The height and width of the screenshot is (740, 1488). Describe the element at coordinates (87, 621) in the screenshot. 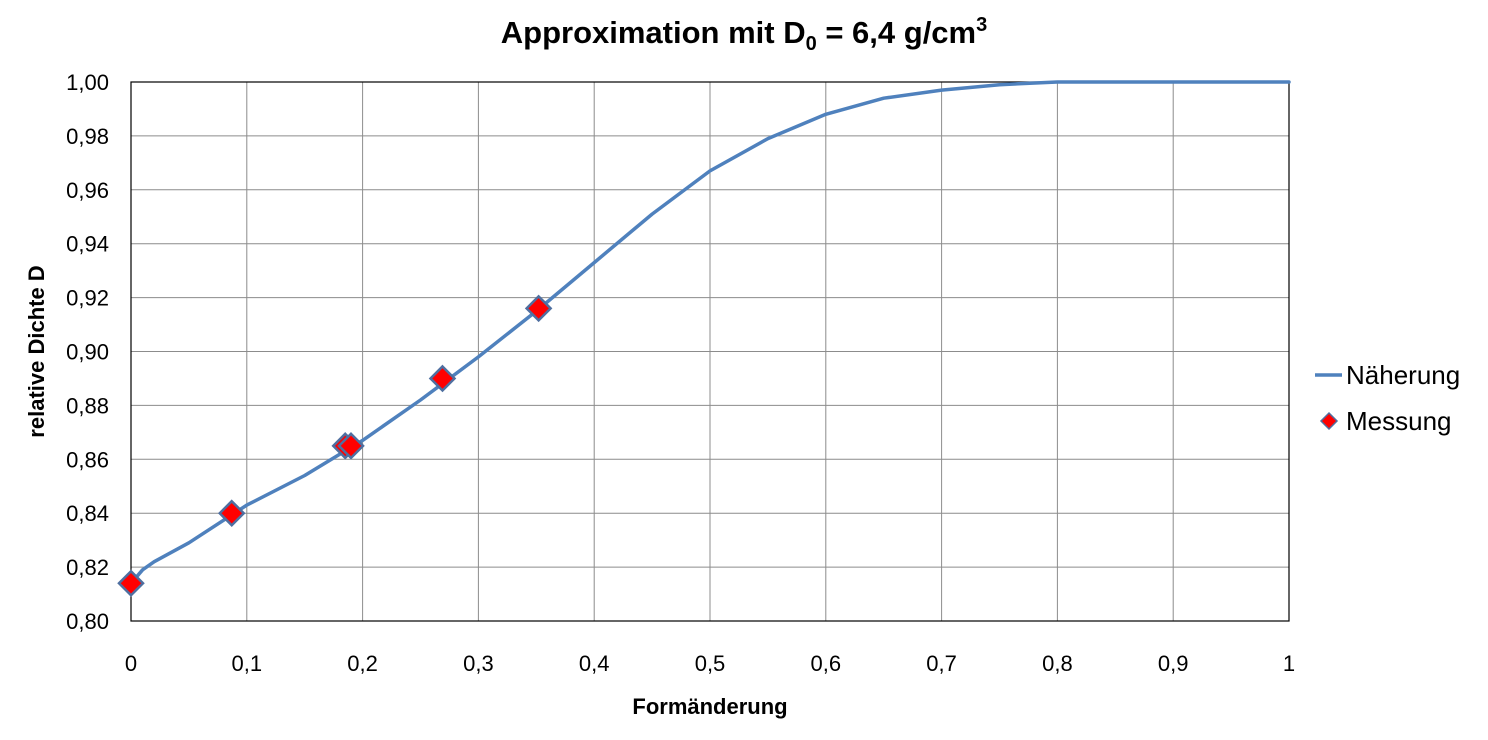

I see `y-tick-label: 0,80` at that location.